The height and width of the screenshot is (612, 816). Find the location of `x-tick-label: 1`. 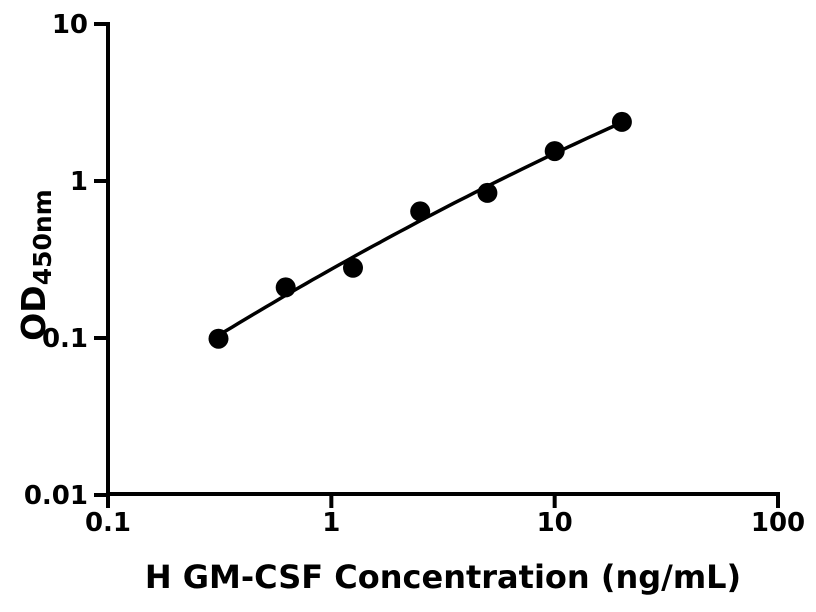

x-tick-label: 1 is located at coordinates (331, 523).